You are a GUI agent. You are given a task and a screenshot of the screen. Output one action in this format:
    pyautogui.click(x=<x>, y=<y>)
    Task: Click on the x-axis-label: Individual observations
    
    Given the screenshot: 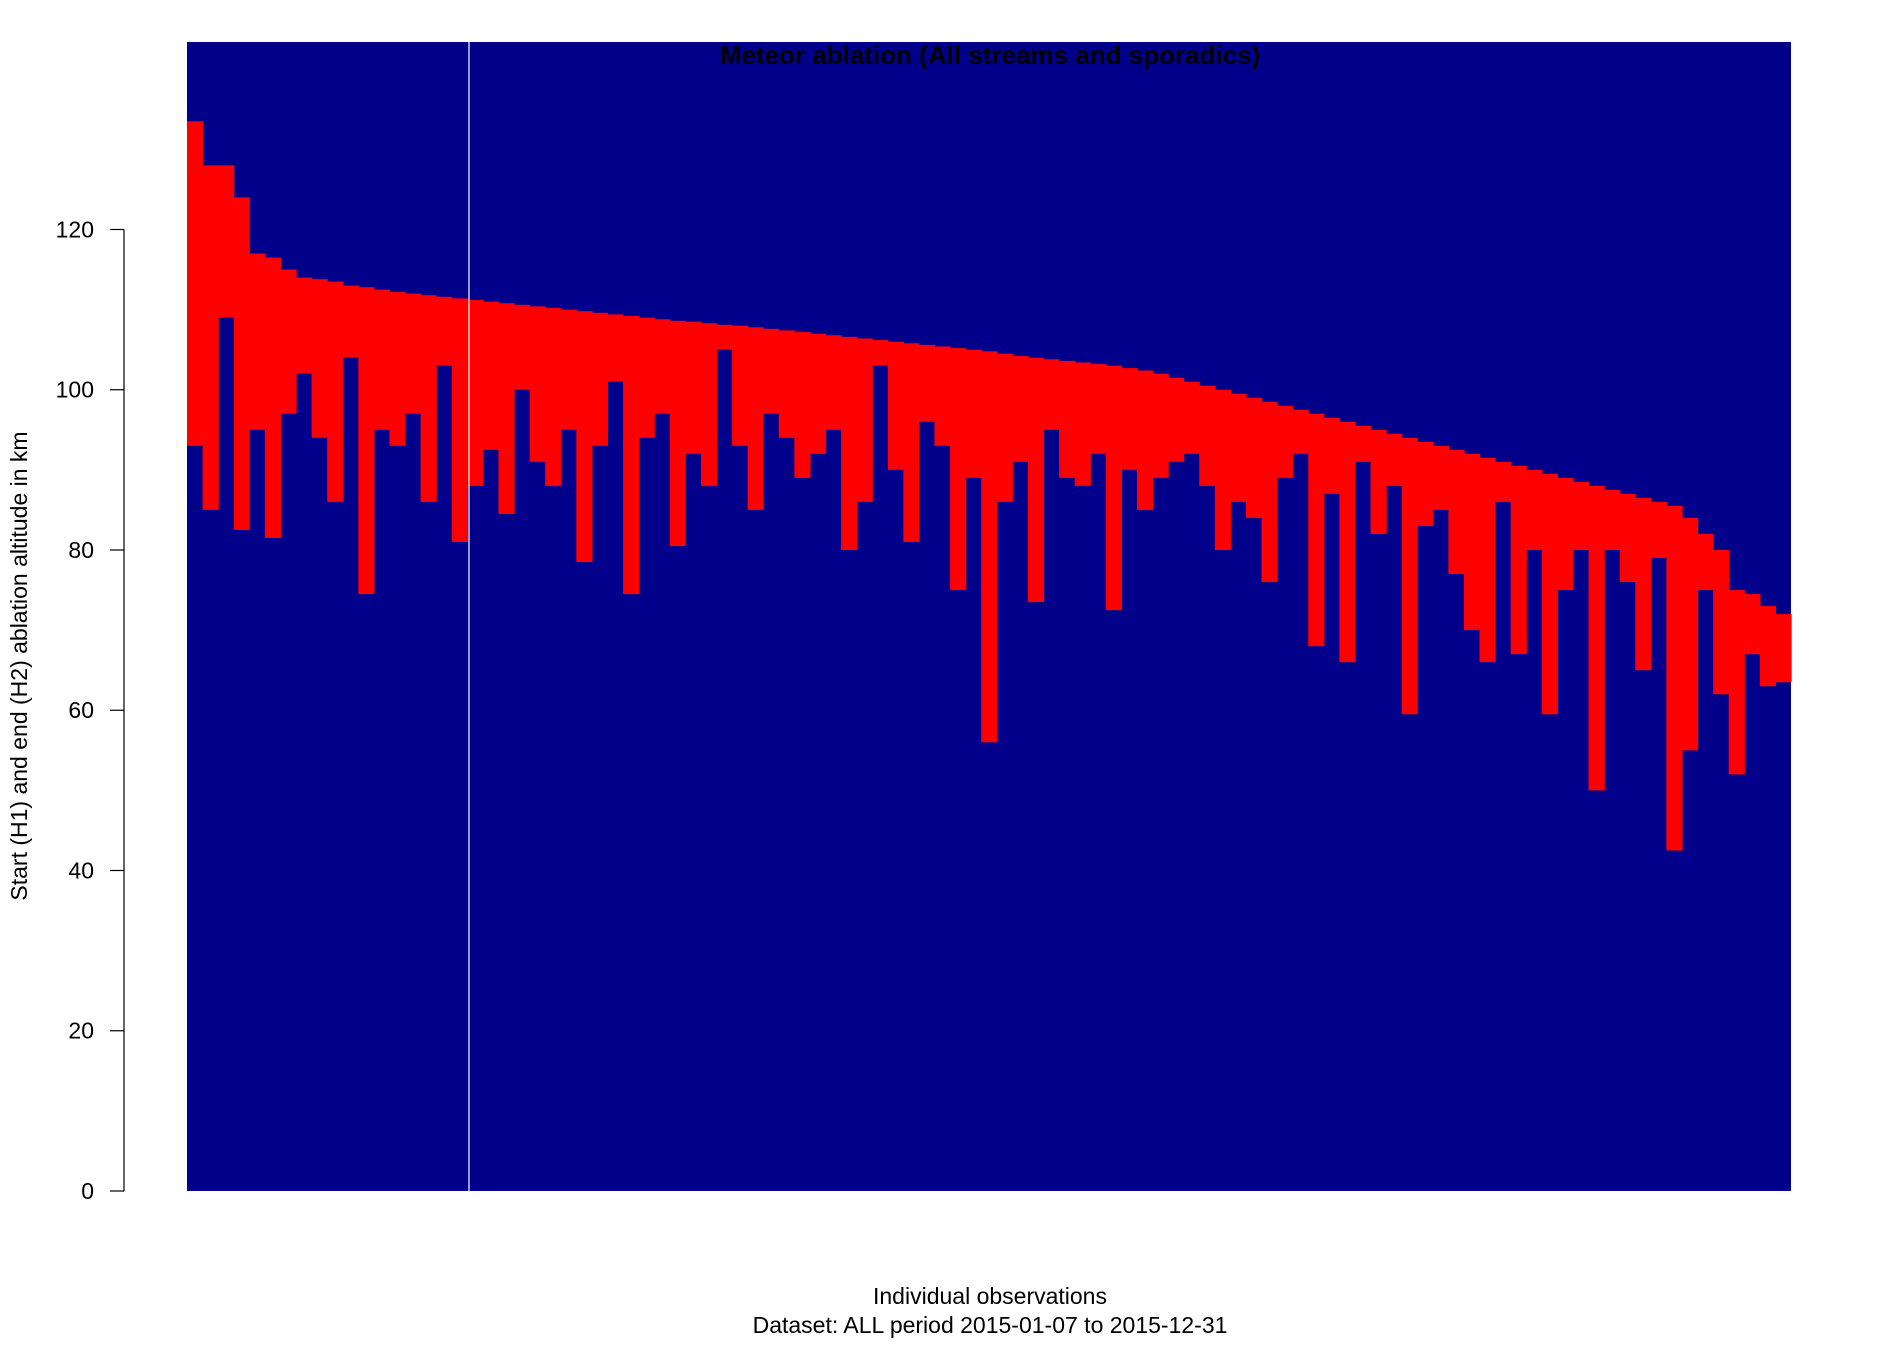 What is the action you would take?
    pyautogui.click(x=990, y=1296)
    